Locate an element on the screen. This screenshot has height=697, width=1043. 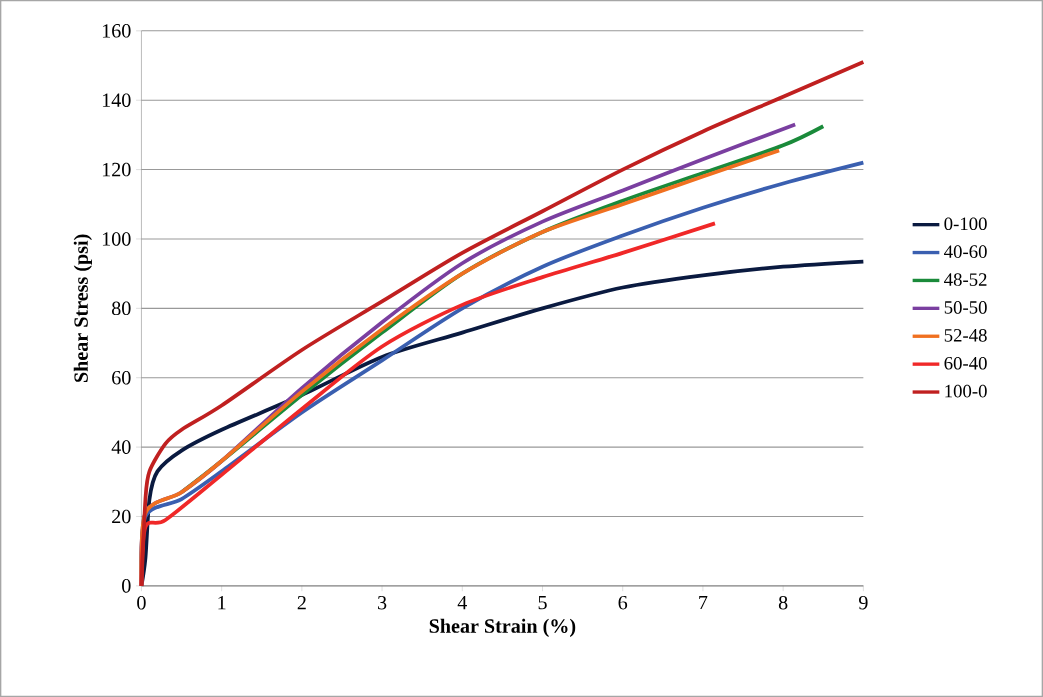
y-tick-label: 120 is located at coordinates (116, 169).